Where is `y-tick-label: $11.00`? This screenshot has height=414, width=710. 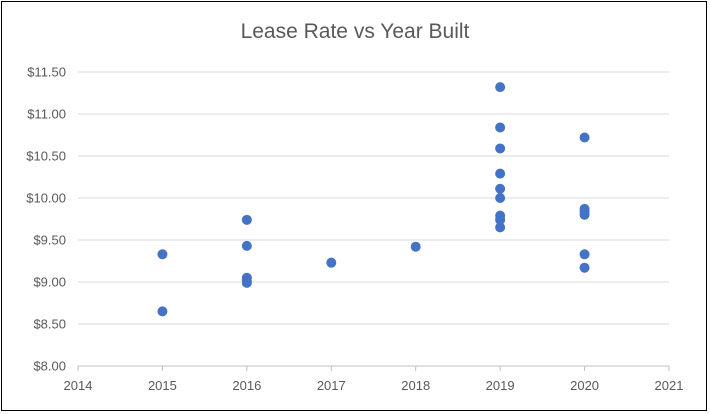
y-tick-label: $11.00 is located at coordinates (46, 114).